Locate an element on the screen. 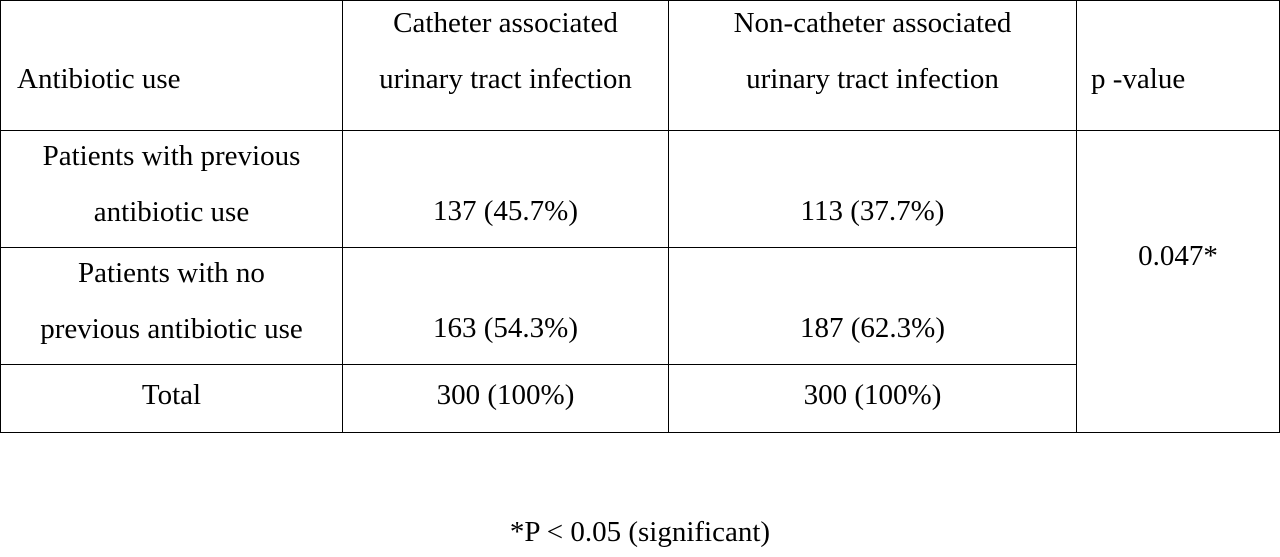  cell-value: 187 (62.3%) is located at coordinates (872, 328).